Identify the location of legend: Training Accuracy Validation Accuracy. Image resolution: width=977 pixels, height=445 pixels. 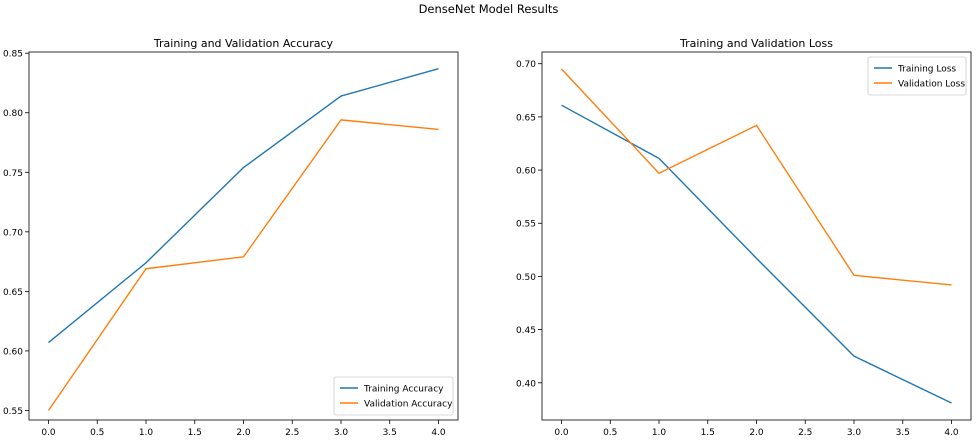
(393, 396).